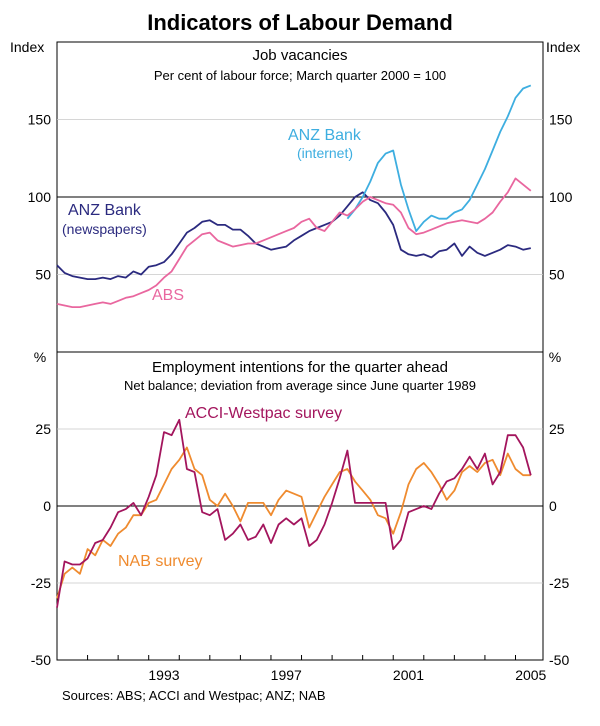  I want to click on bottom-ytick-right: -50, so click(559, 660).